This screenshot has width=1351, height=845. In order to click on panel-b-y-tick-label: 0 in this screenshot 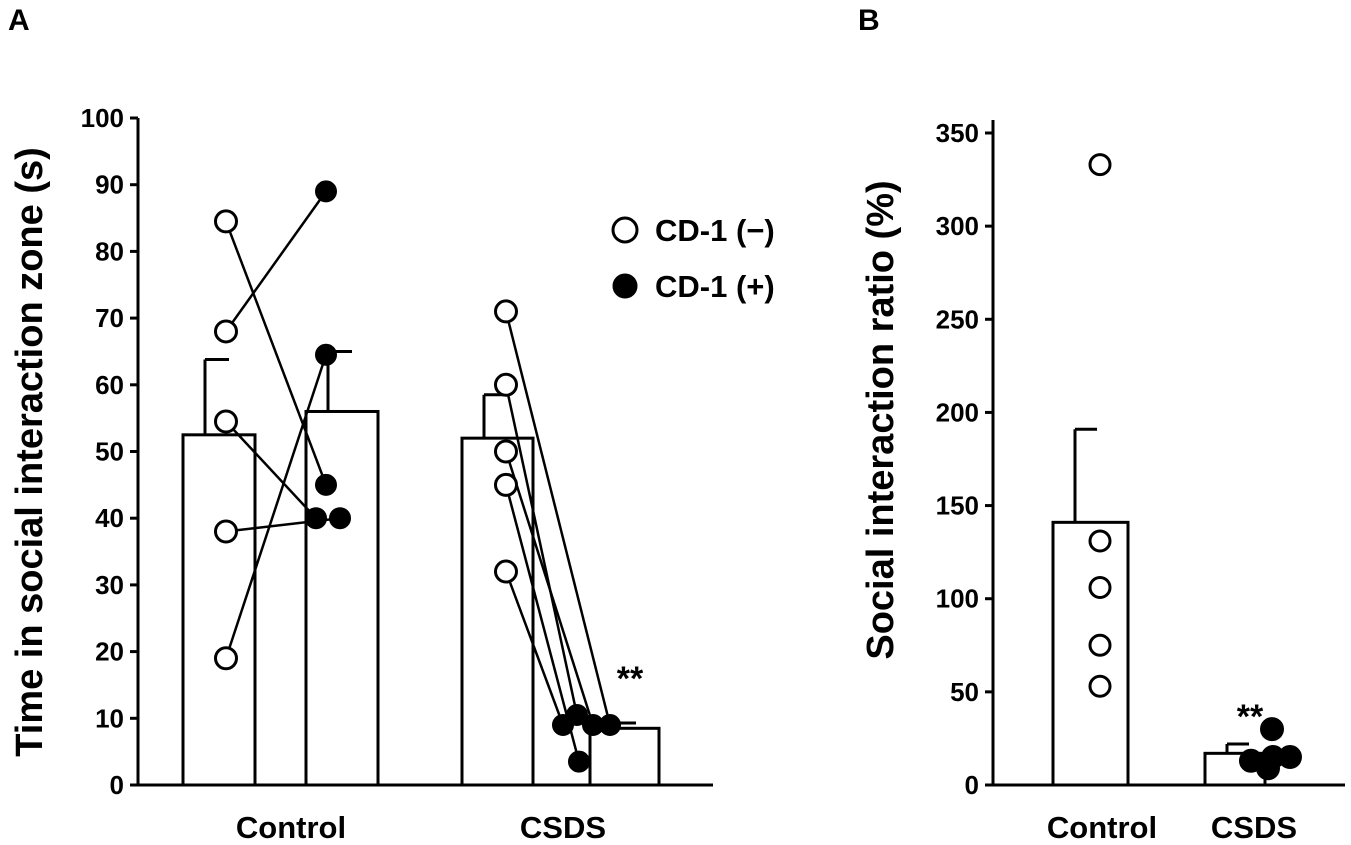, I will do `click(972, 785)`.